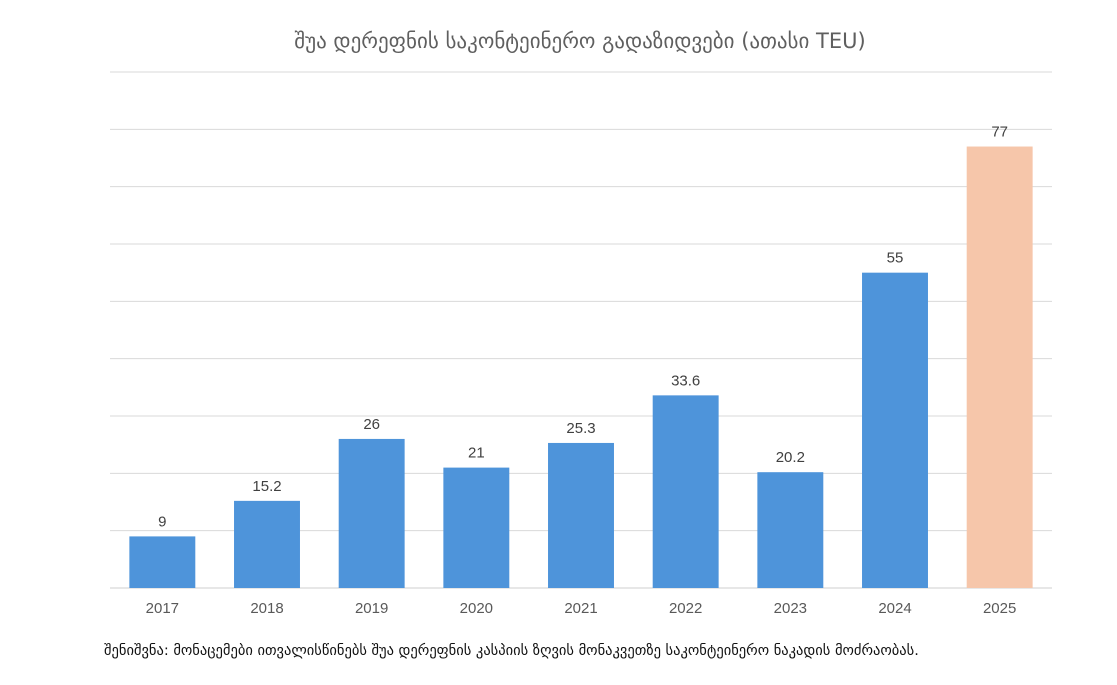 The height and width of the screenshot is (685, 1117). What do you see at coordinates (266, 486) in the screenshot?
I see `data-label-2018: 15.2` at bounding box center [266, 486].